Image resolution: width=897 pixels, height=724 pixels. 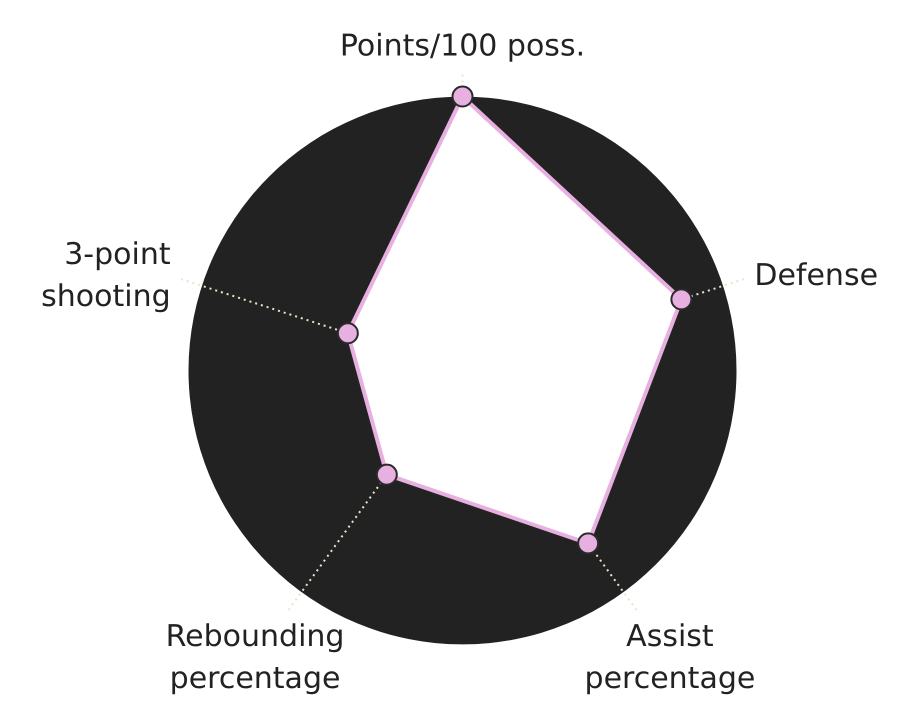 What do you see at coordinates (106, 275) in the screenshot?
I see `spoke-label: 3-point shooting` at bounding box center [106, 275].